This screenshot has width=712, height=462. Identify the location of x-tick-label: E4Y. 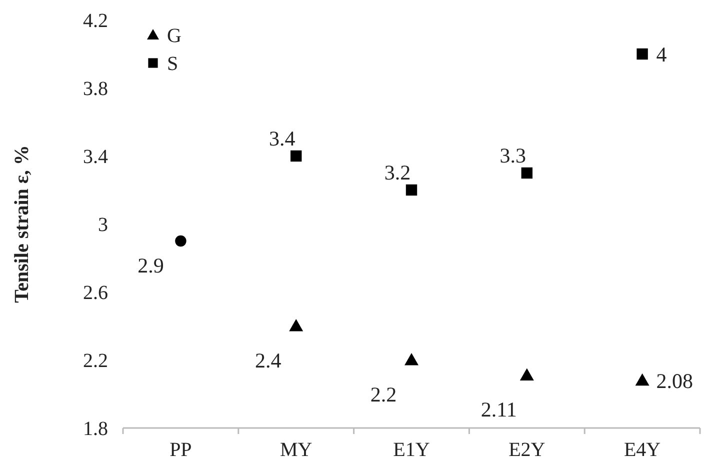
(642, 450).